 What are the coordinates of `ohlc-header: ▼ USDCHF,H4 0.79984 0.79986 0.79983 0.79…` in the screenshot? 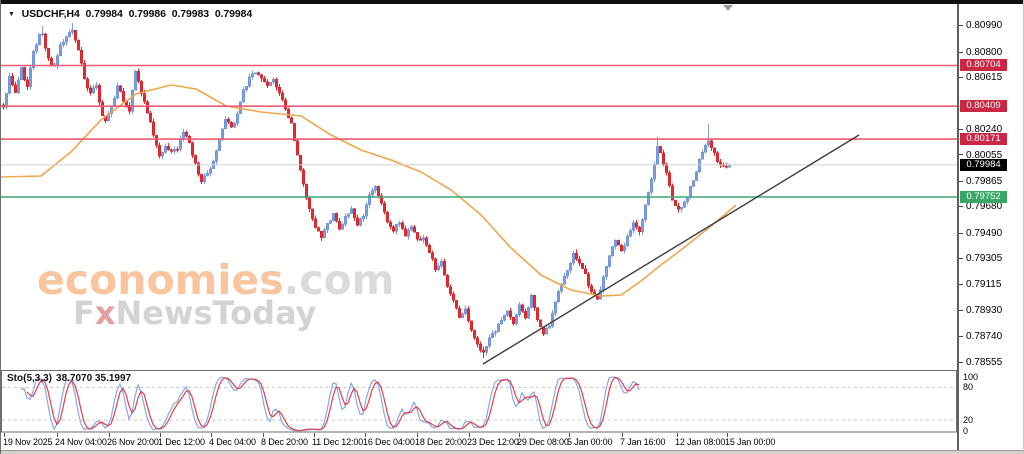 It's located at (131, 14).